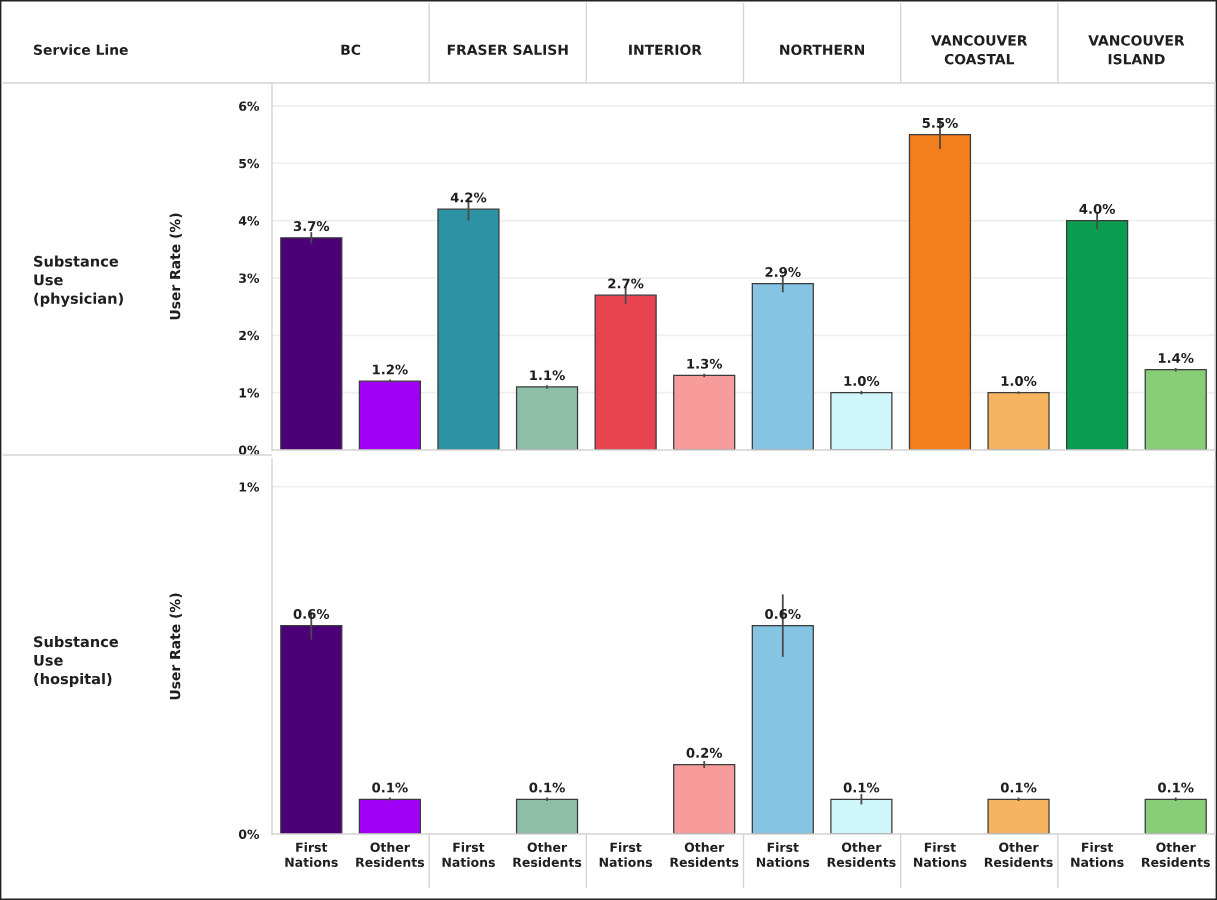 Image resolution: width=1217 pixels, height=900 pixels. I want to click on data-label: 1.1%, so click(547, 375).